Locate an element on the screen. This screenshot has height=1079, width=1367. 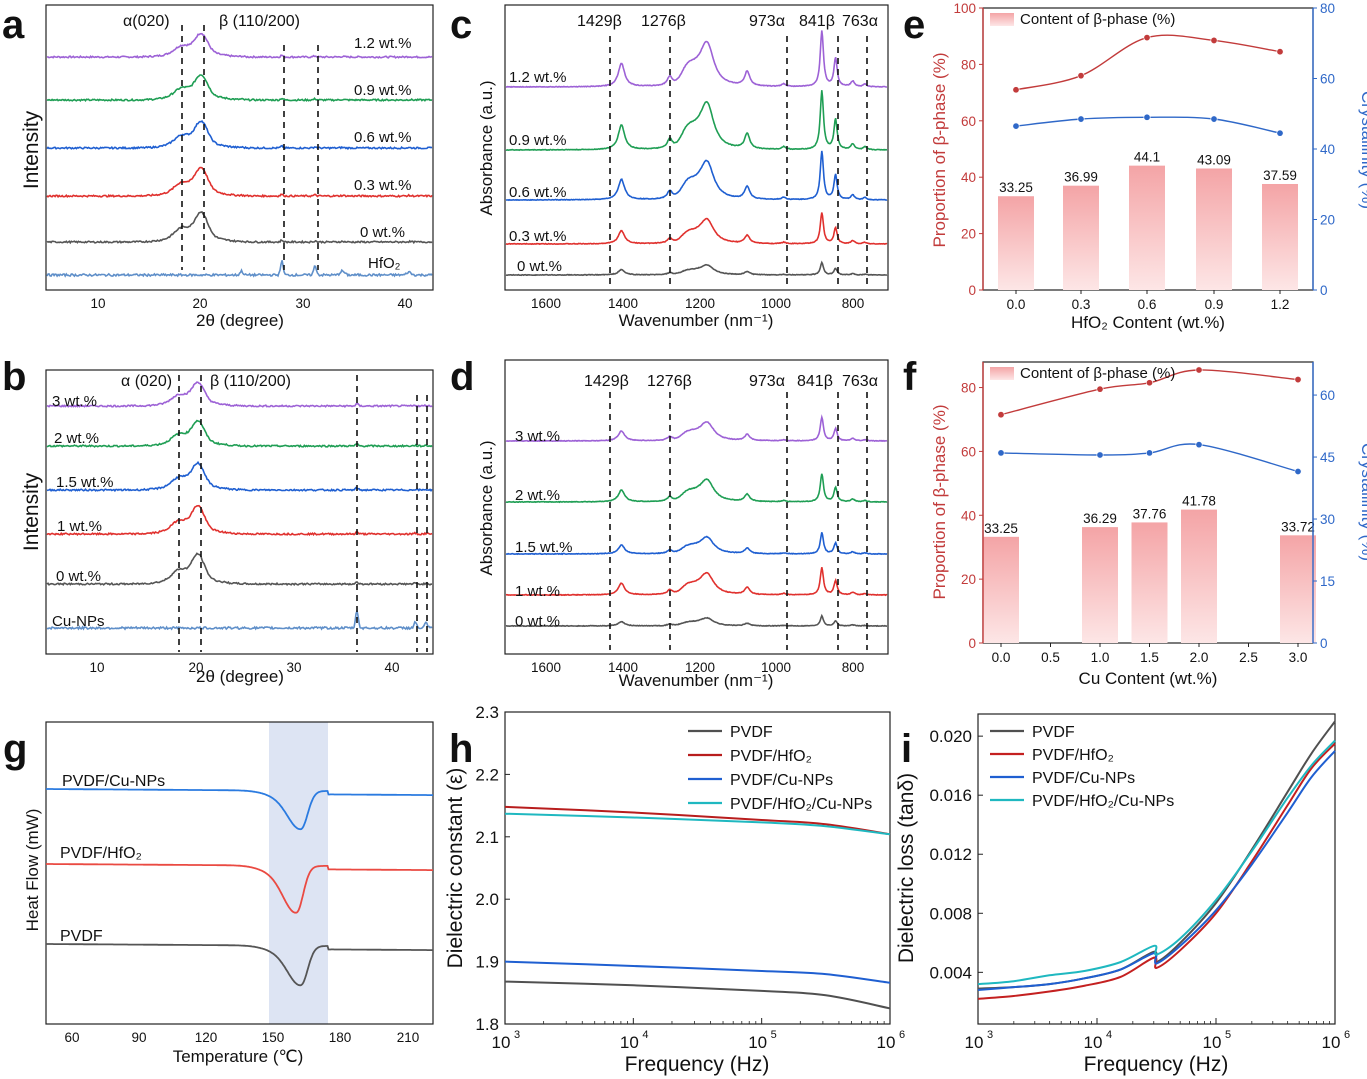
bar-value-label-3: 44.1 is located at coordinates (1147, 157).